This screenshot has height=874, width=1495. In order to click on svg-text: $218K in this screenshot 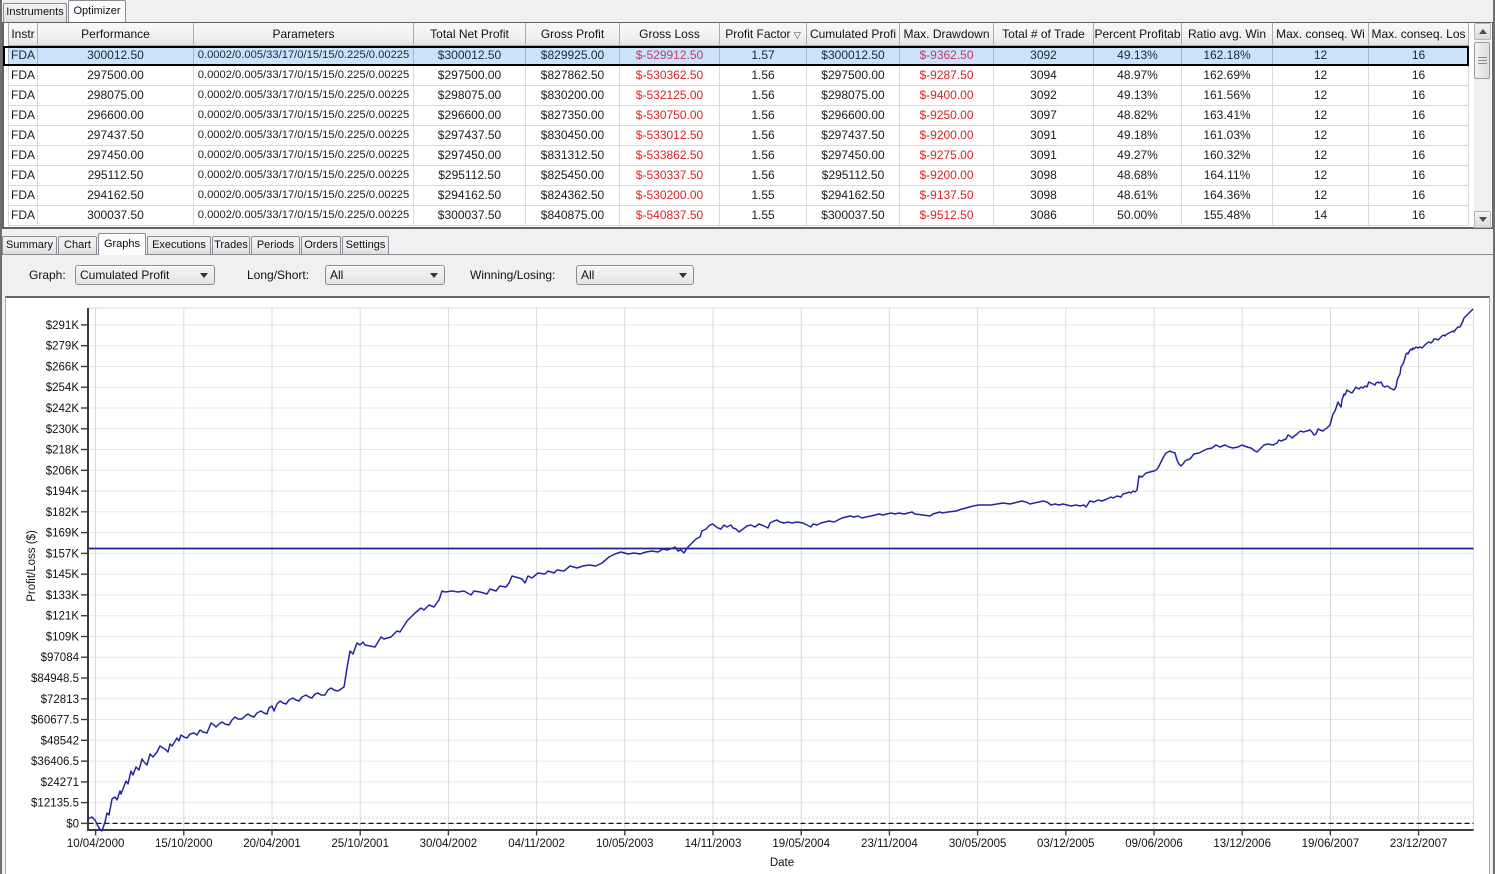, I will do `click(63, 451)`.